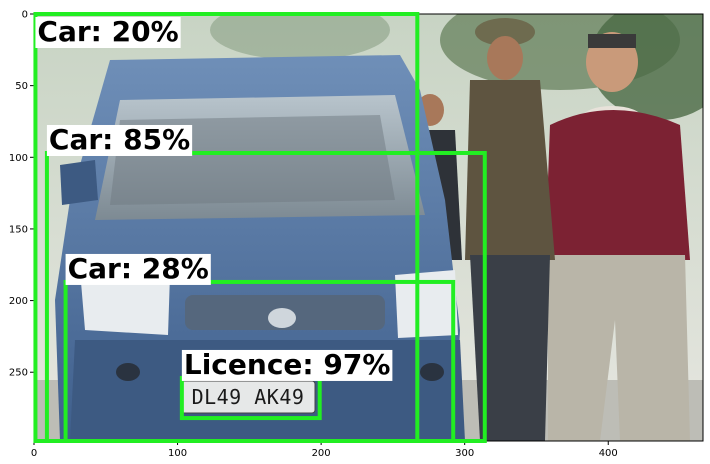 The width and height of the screenshot is (710, 464). What do you see at coordinates (21, 86) in the screenshot?
I see `y-tick-label: 50` at bounding box center [21, 86].